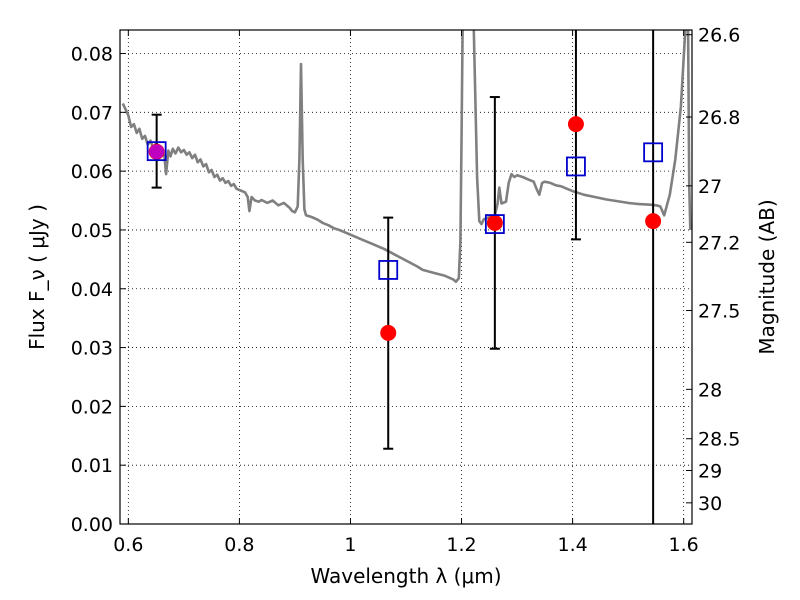 This screenshot has height=600, width=800. What do you see at coordinates (684, 545) in the screenshot?
I see `x-tick-label: 1.6` at bounding box center [684, 545].